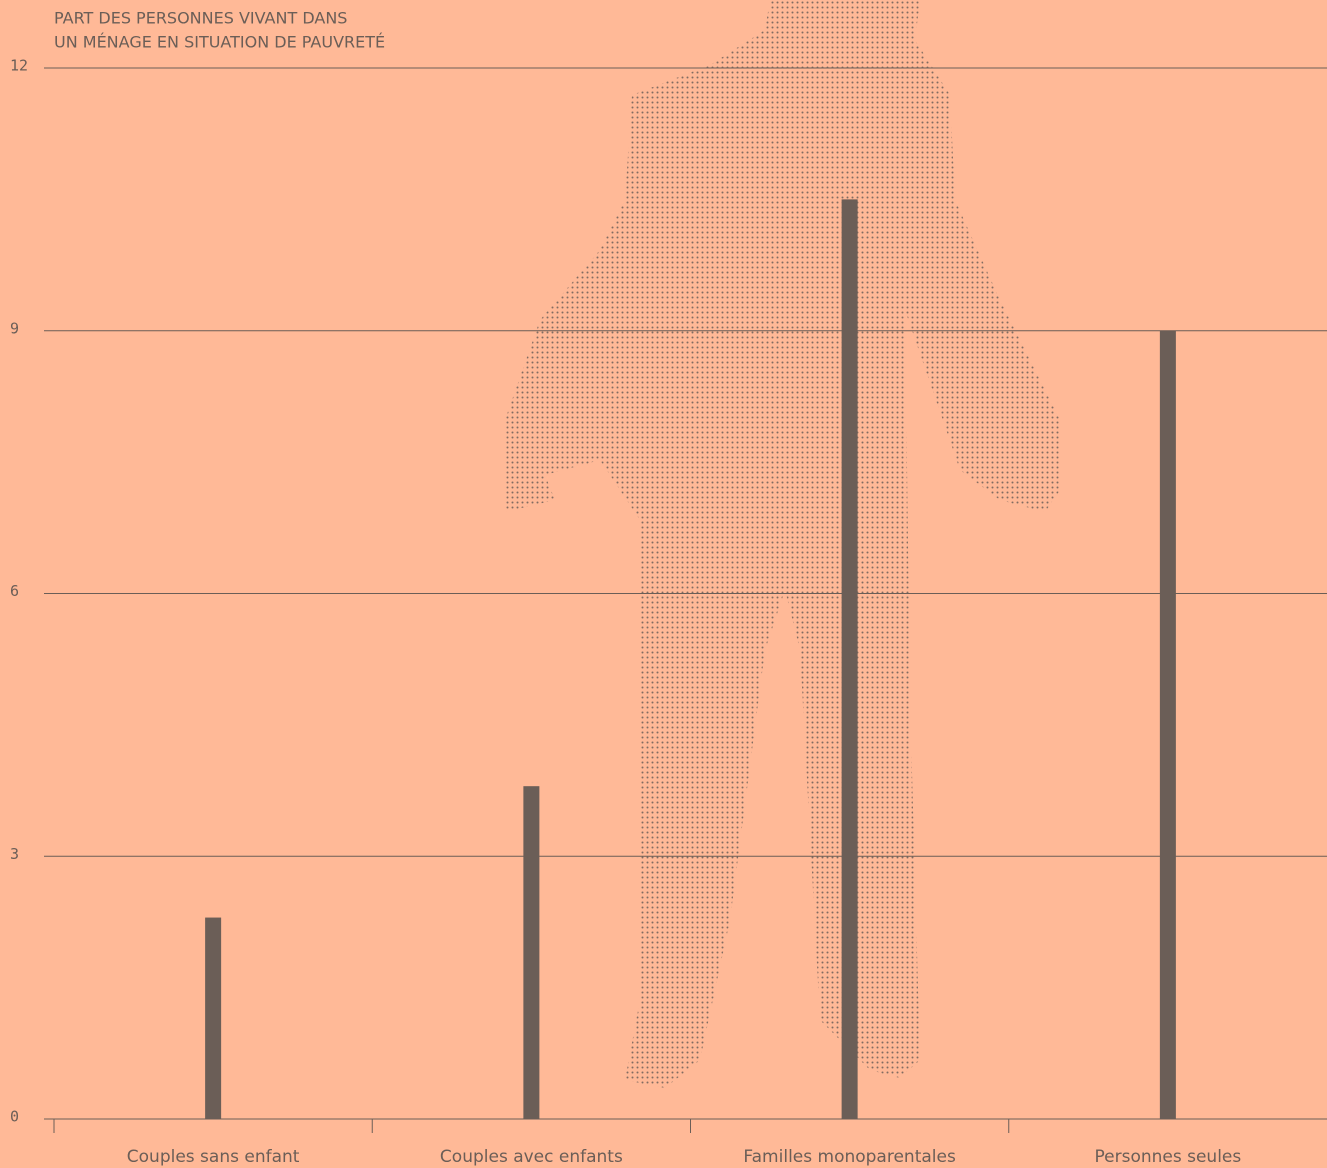 The width and height of the screenshot is (1327, 1168). What do you see at coordinates (219, 42) in the screenshot?
I see `chart-title: UN MÉNAGE EN SITUATION DE PAUVRETÉ` at bounding box center [219, 42].